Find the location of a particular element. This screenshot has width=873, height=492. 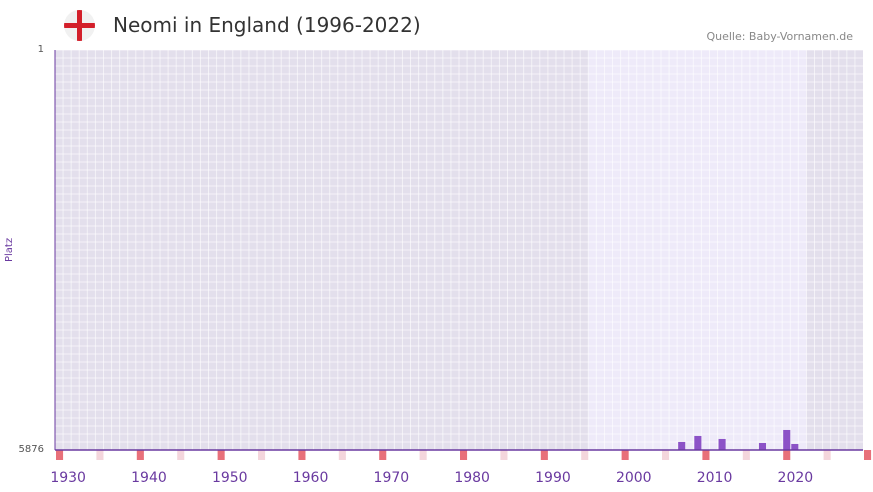

x-tick-label: 2010 is located at coordinates (715, 478).